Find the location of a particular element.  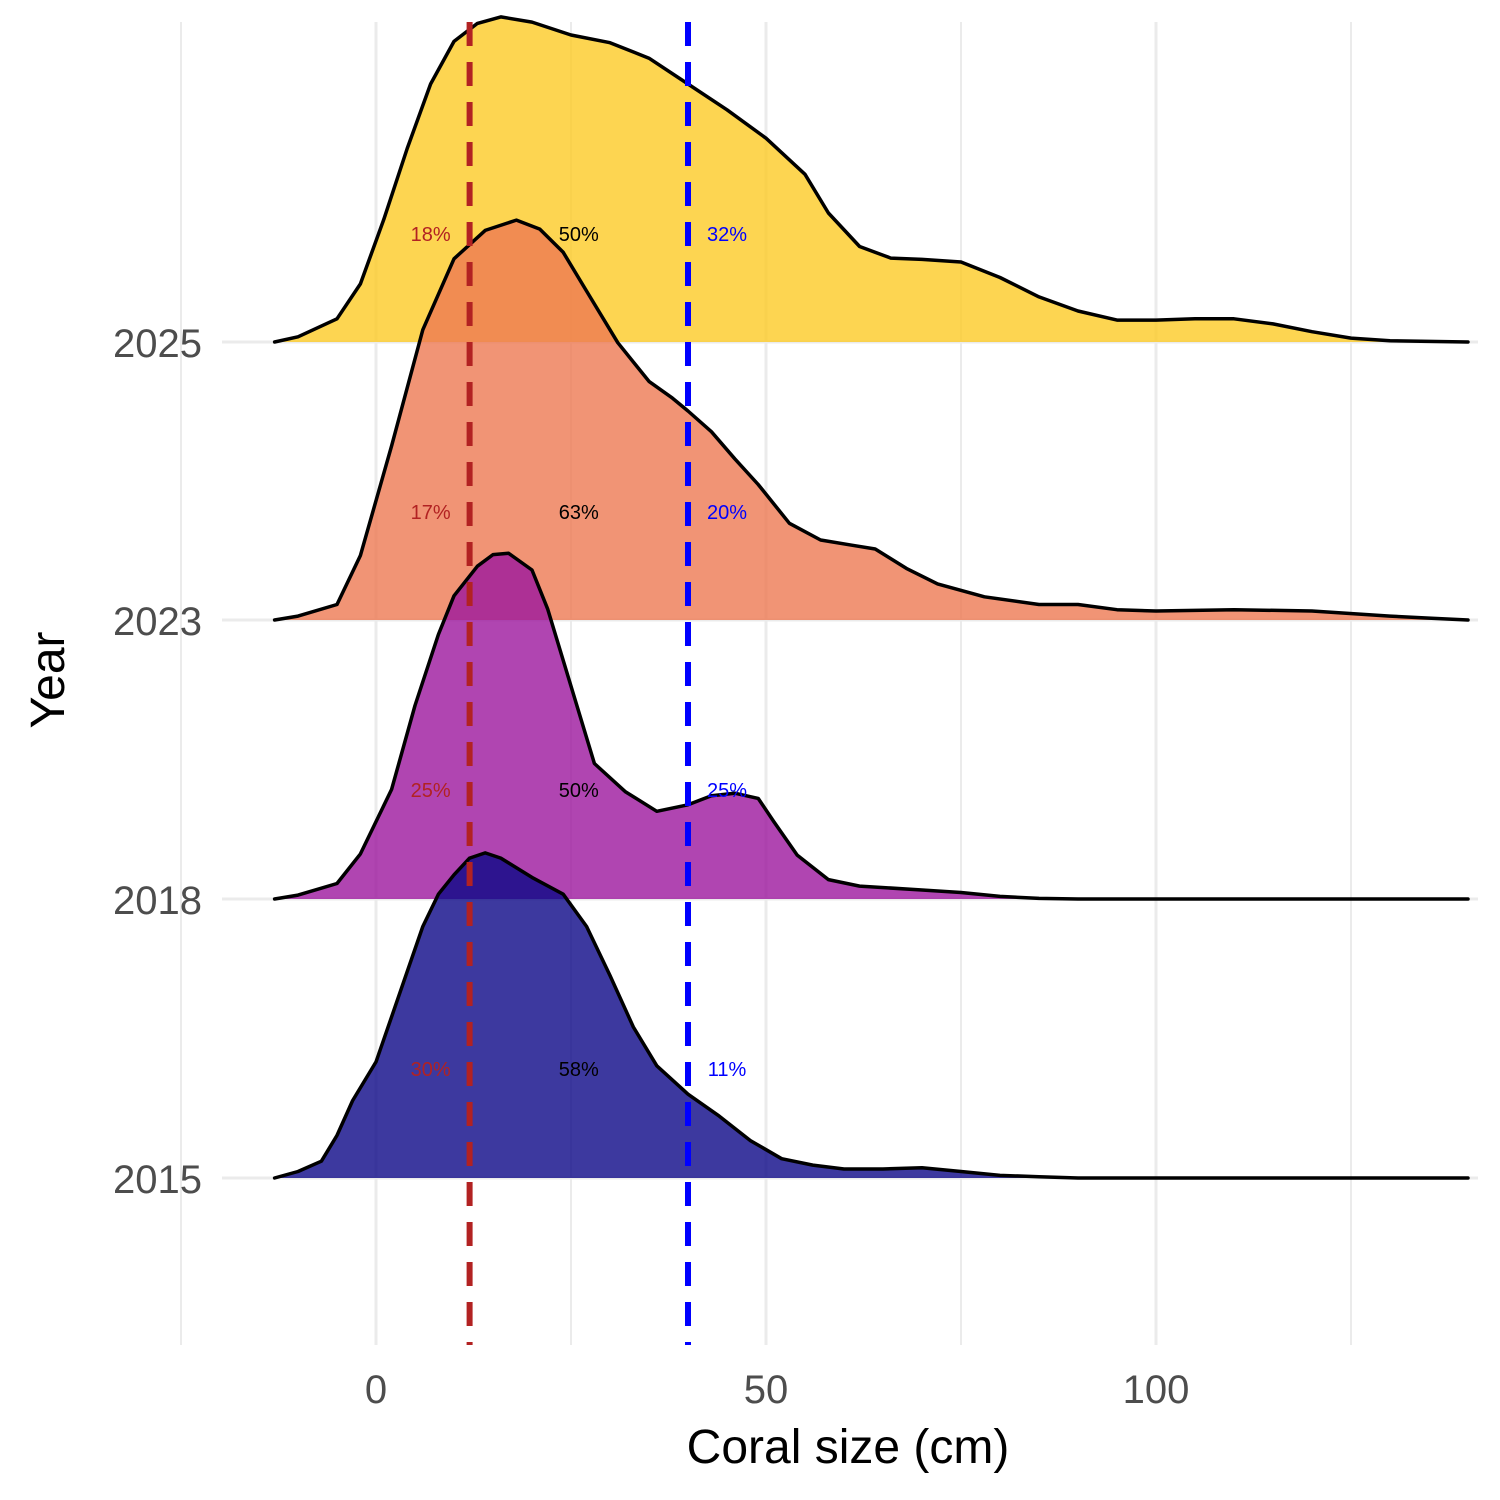

pct-label-2023-mid: 63% is located at coordinates (579, 513).